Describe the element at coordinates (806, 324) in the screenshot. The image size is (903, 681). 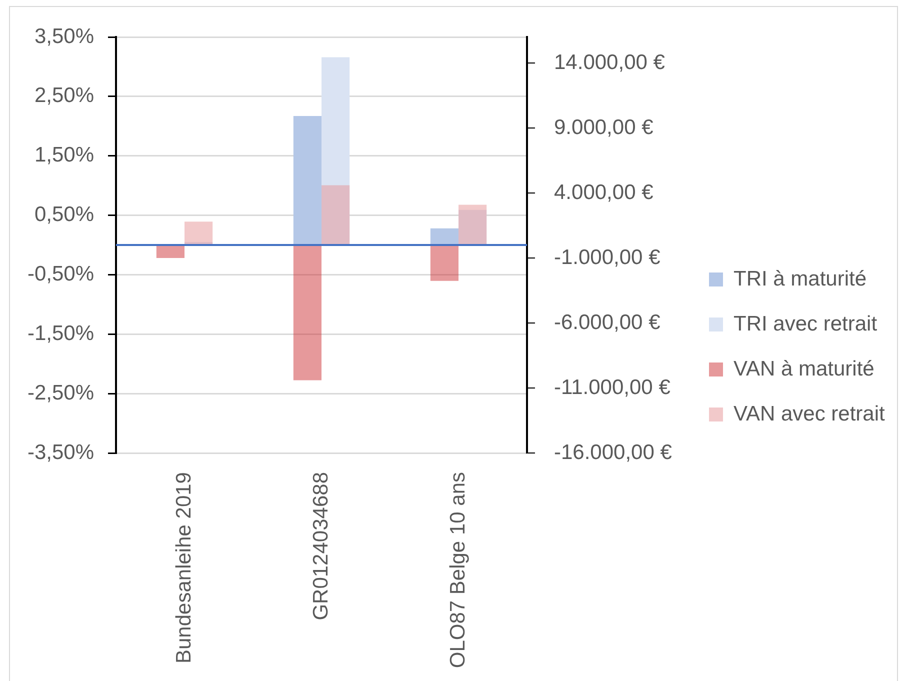
I see `legend-label: TRI avec retrait` at that location.